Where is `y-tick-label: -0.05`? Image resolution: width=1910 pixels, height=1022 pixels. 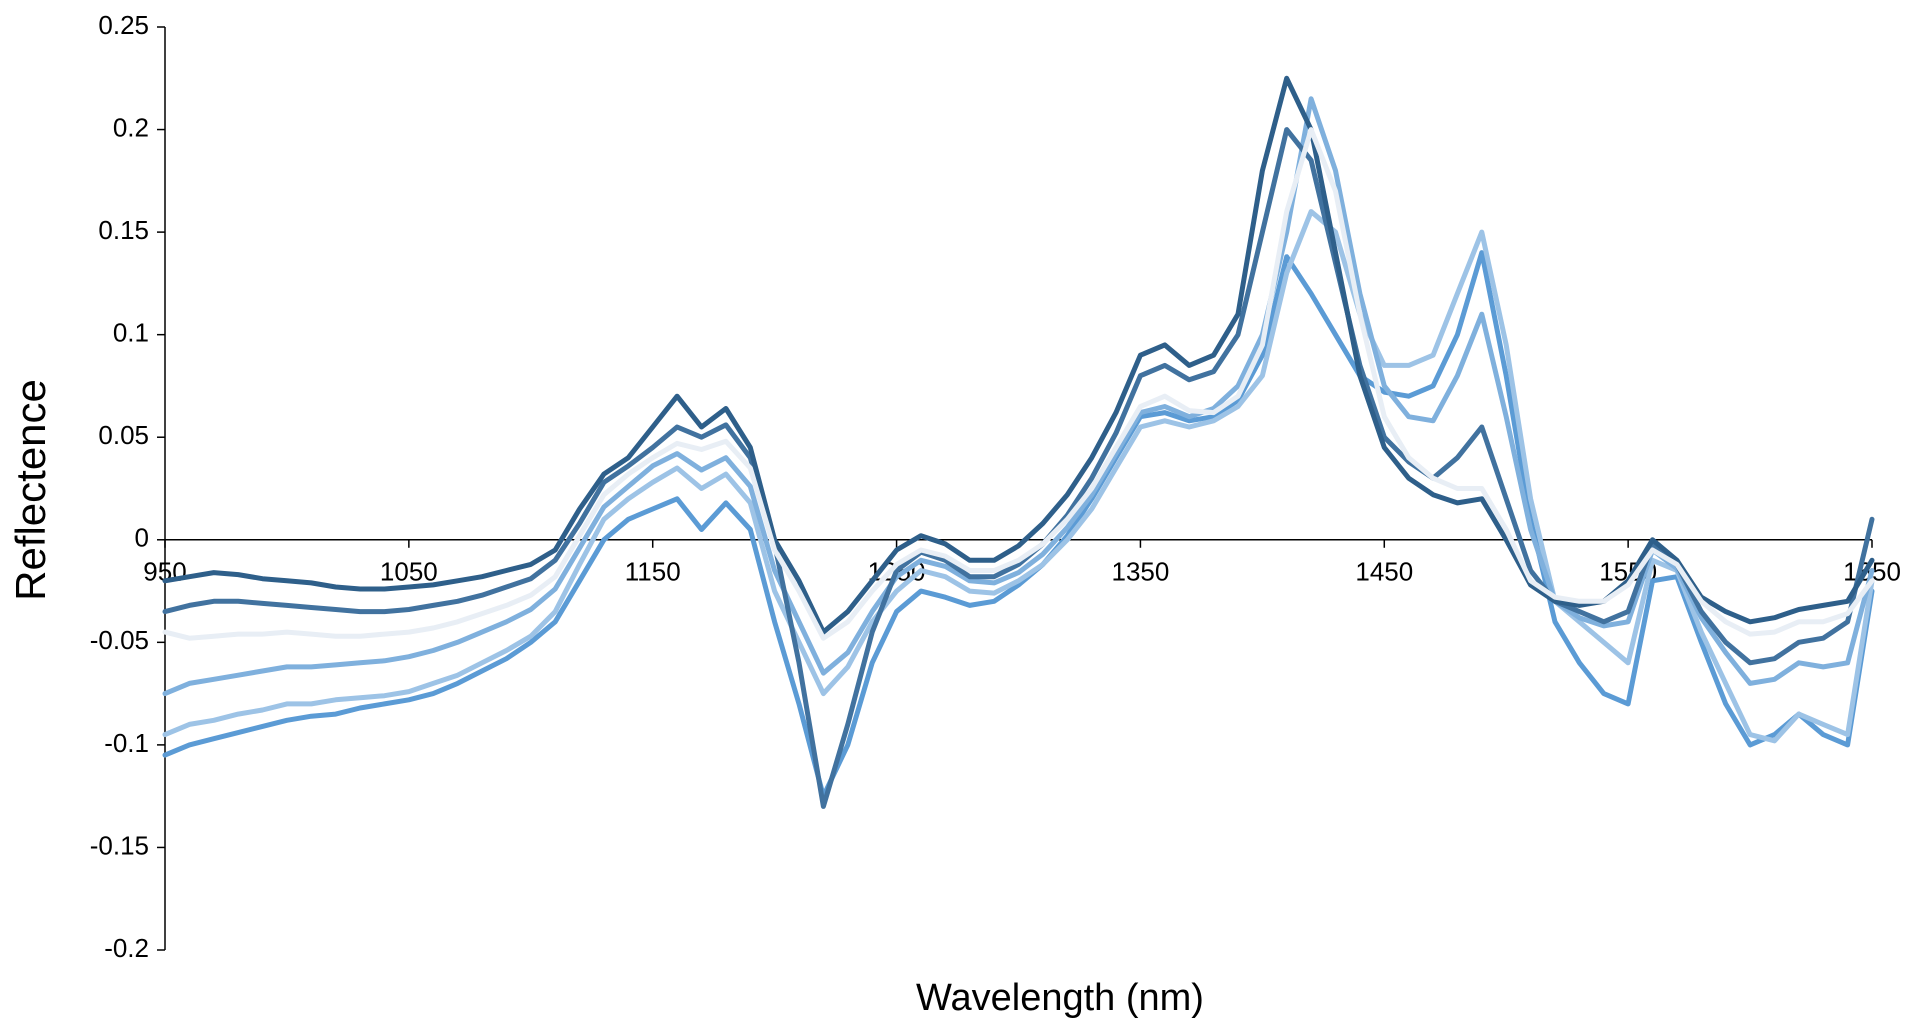
y-tick-label: -0.05 is located at coordinates (119, 640).